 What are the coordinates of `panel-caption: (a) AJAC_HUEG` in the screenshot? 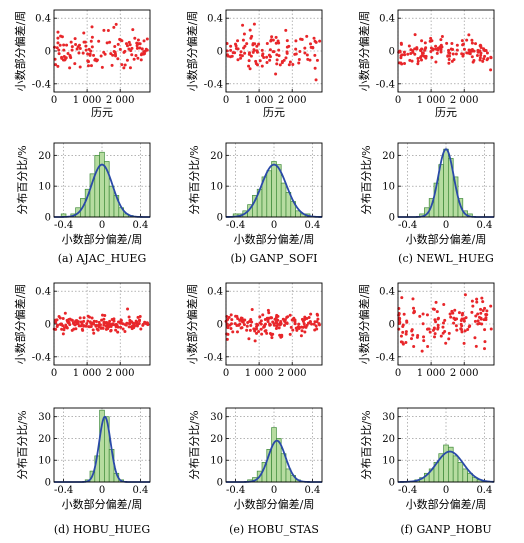 It's located at (102, 258).